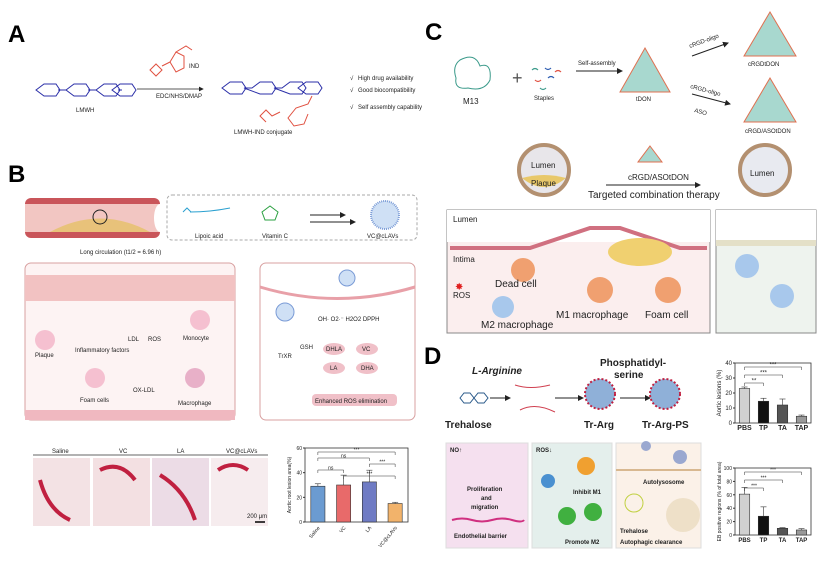  I want to click on benefit-item: Self assembly capability, so click(390, 108).